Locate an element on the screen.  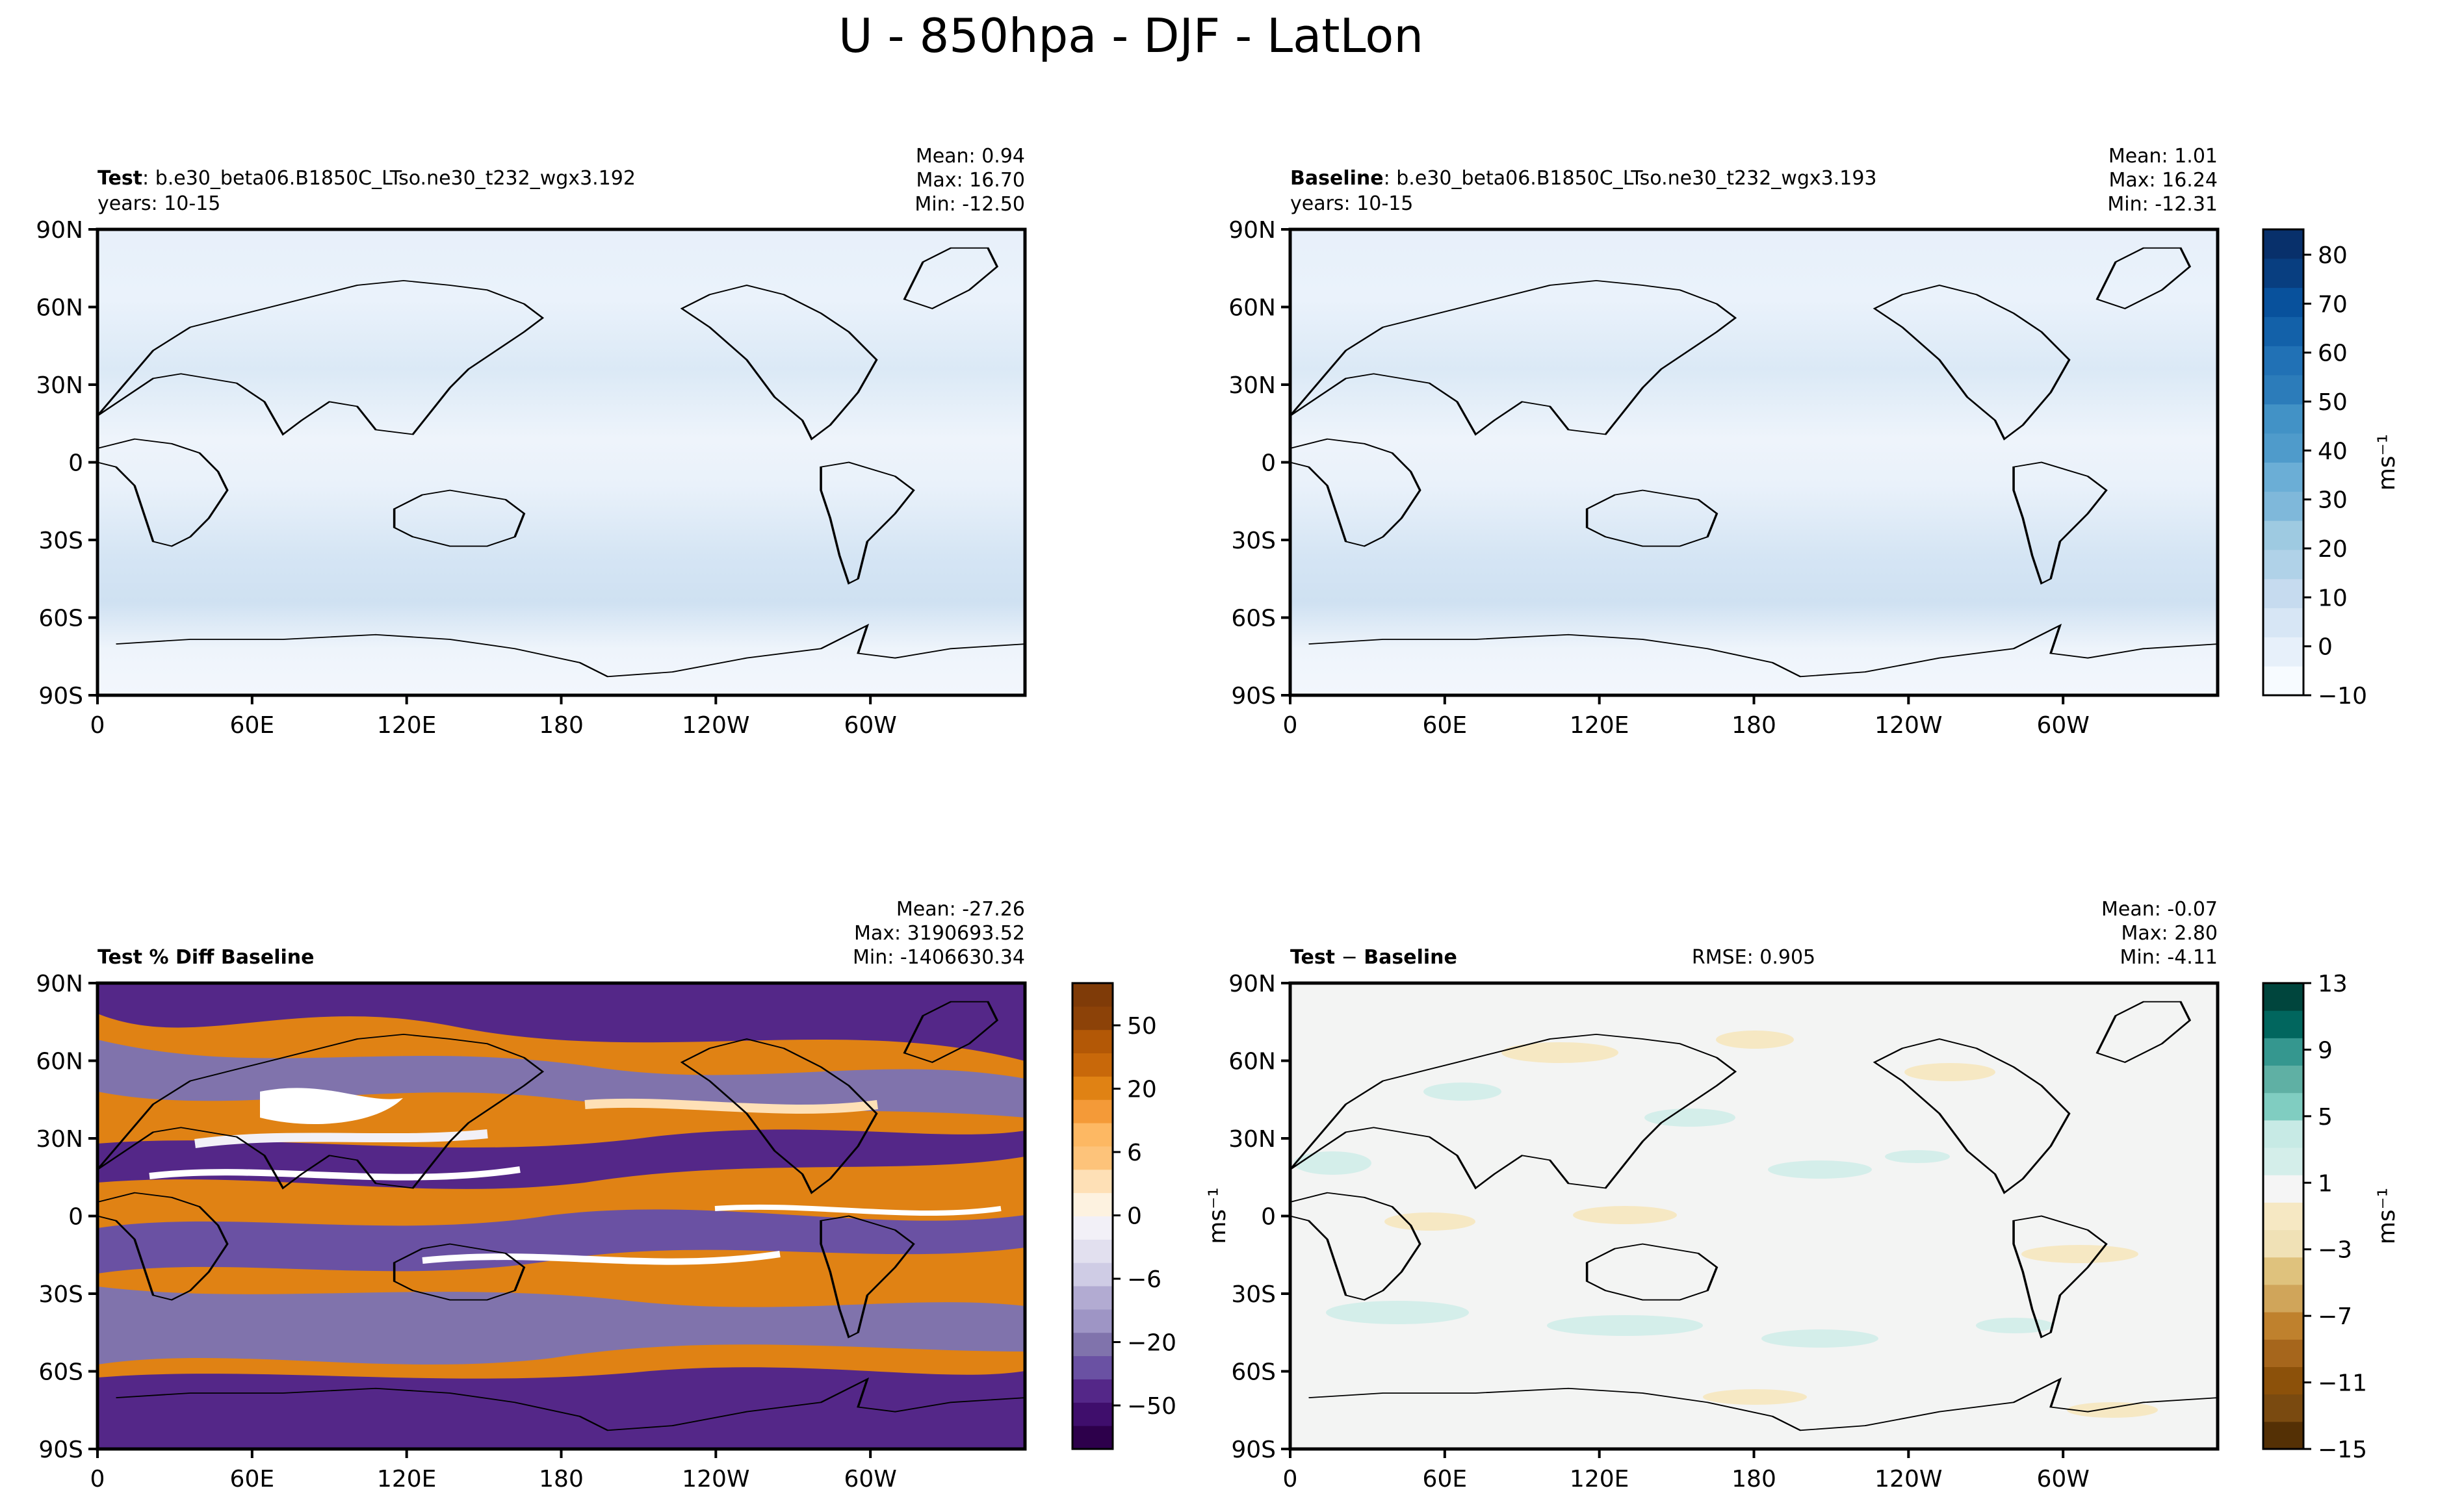
figure-title: U - 850hpa - DJF - LatLon is located at coordinates (1130, 35).